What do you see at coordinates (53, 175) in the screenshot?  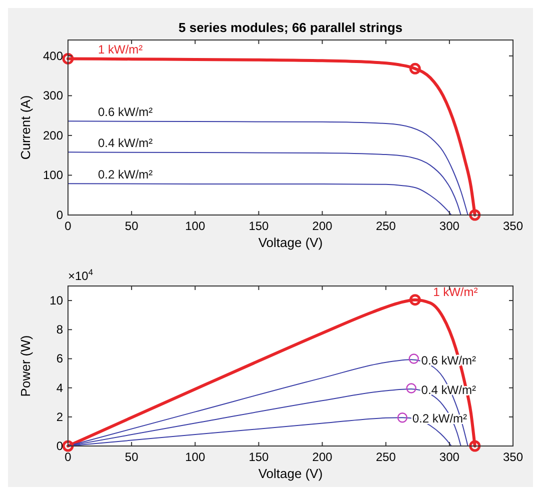 I see `y-tick-label: 100` at bounding box center [53, 175].